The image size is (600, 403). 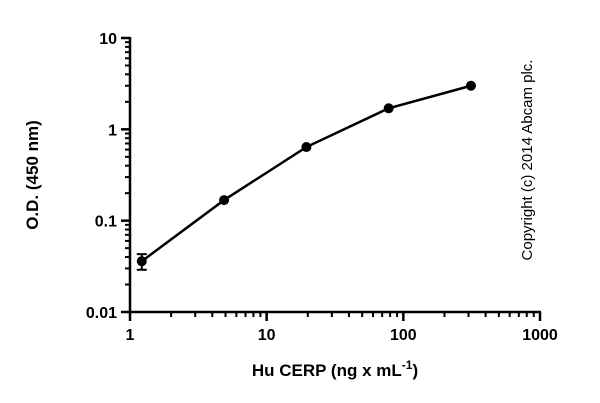 What do you see at coordinates (130, 335) in the screenshot?
I see `x-tick-label: 1` at bounding box center [130, 335].